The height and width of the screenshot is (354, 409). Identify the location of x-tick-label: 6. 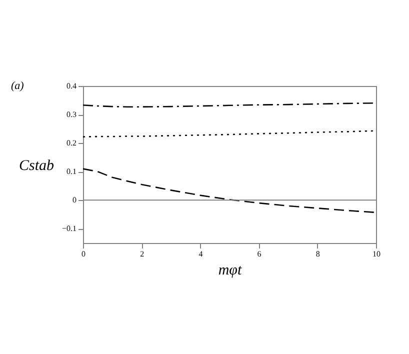
(259, 254).